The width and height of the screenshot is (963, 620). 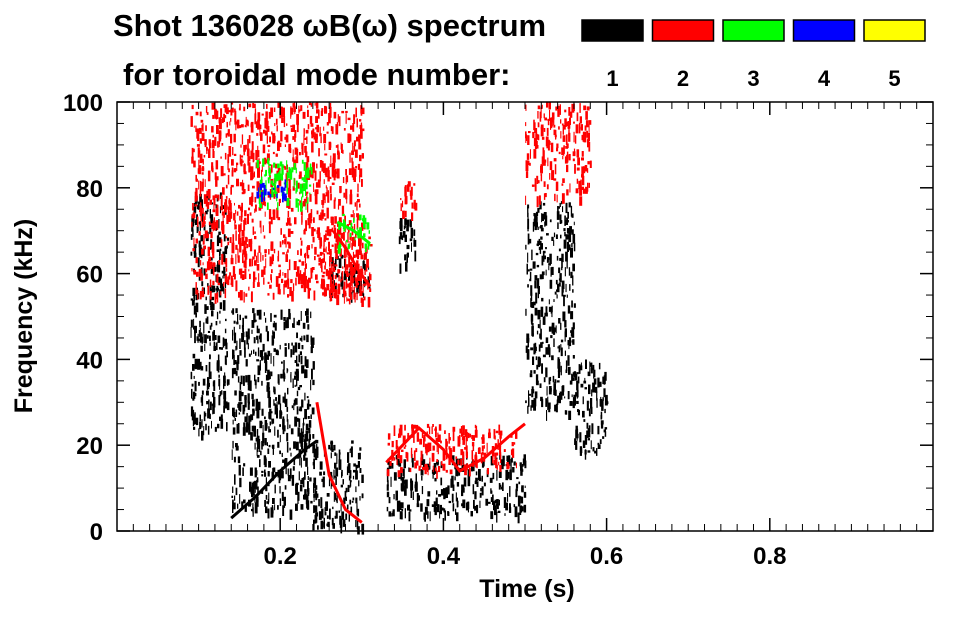 I want to click on chart-title: Shot 136028 ωB(ω) spectrum, so click(x=329, y=25).